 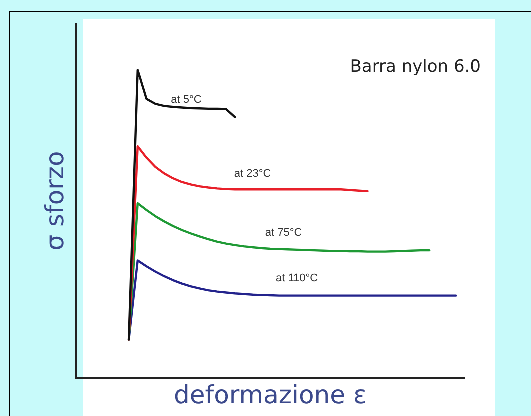 What do you see at coordinates (283, 233) in the screenshot?
I see `series-label: at 75°C` at bounding box center [283, 233].